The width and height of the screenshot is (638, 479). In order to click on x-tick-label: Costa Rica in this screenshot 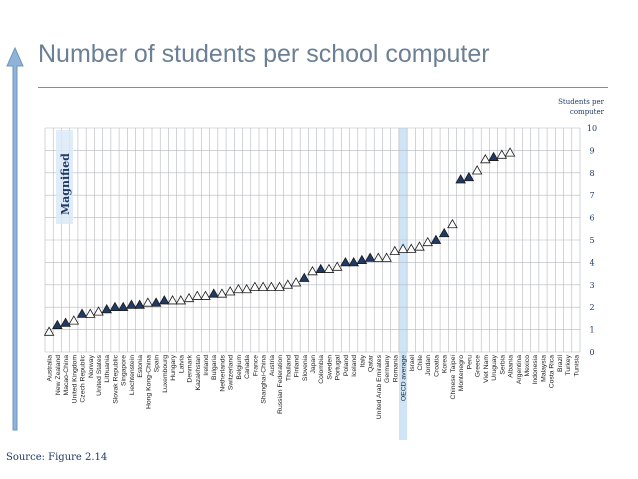, I will do `click(552, 371)`.